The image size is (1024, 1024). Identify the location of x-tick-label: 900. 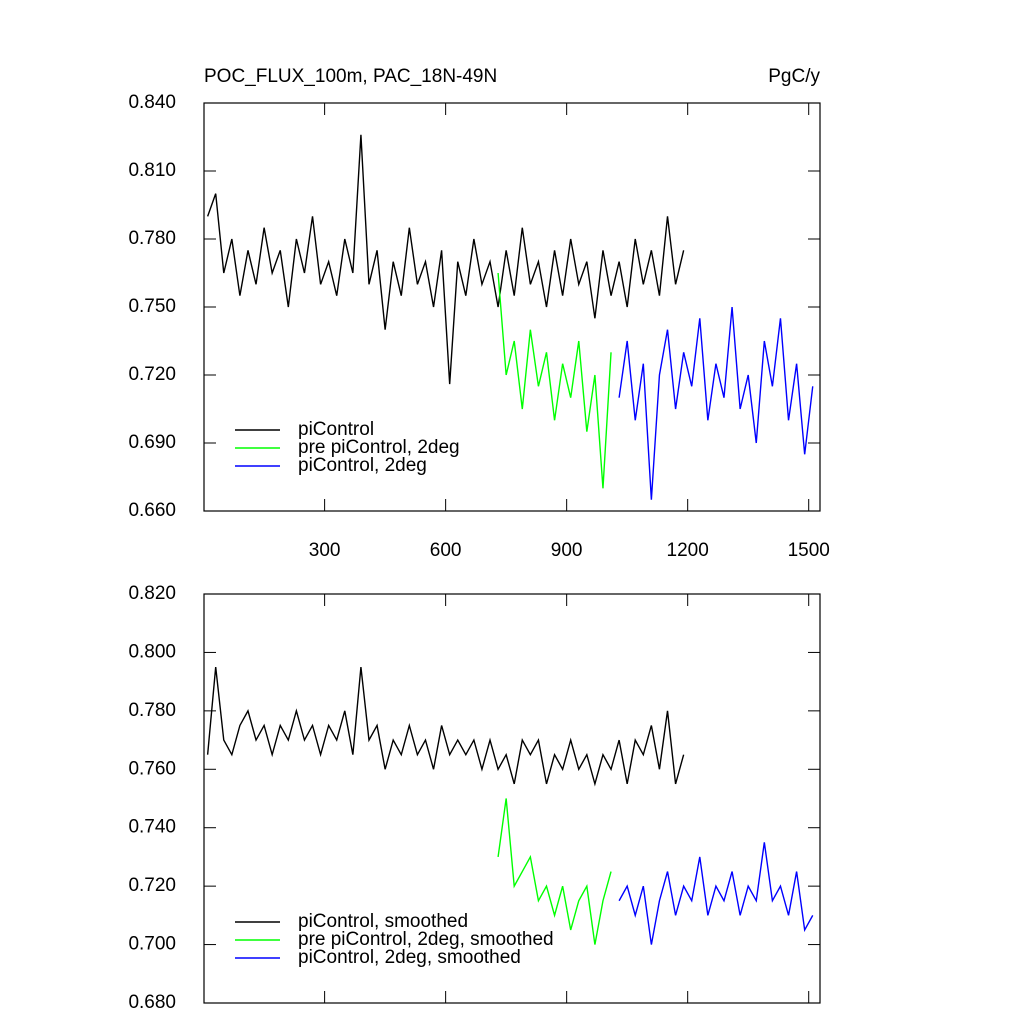
(567, 550).